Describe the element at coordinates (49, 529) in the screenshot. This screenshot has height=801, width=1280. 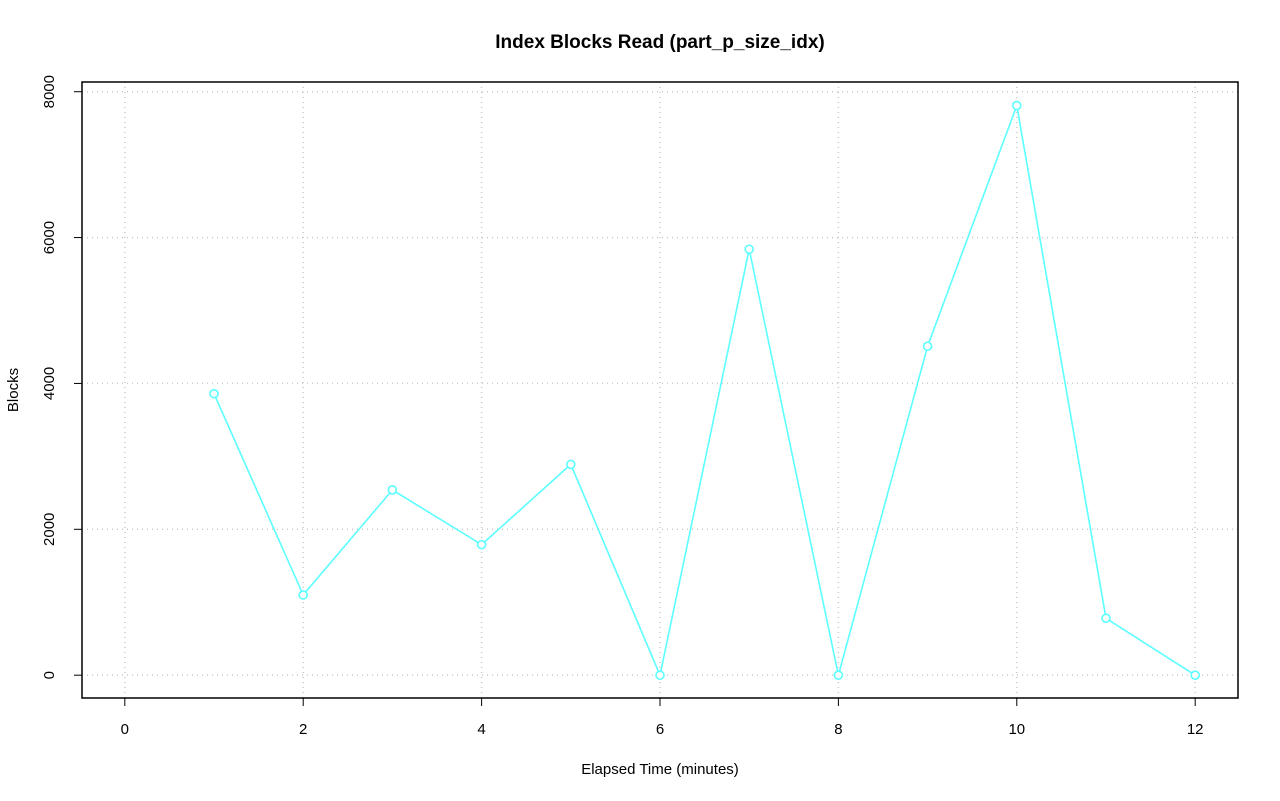
I see `y-tick-label: 2000` at that location.